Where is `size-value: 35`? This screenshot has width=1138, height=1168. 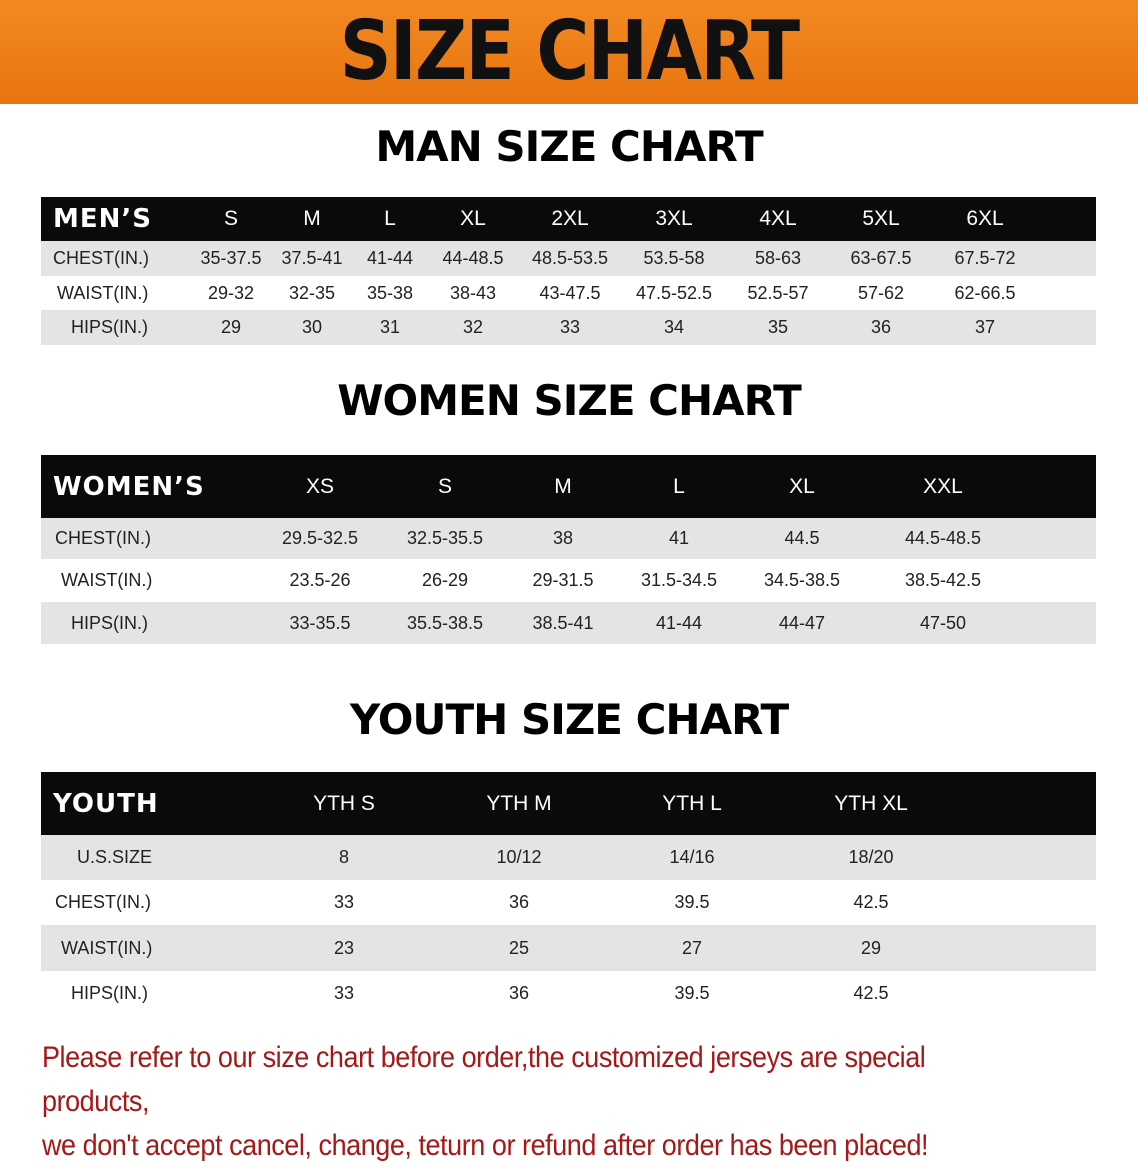
size-value: 35 is located at coordinates (778, 327).